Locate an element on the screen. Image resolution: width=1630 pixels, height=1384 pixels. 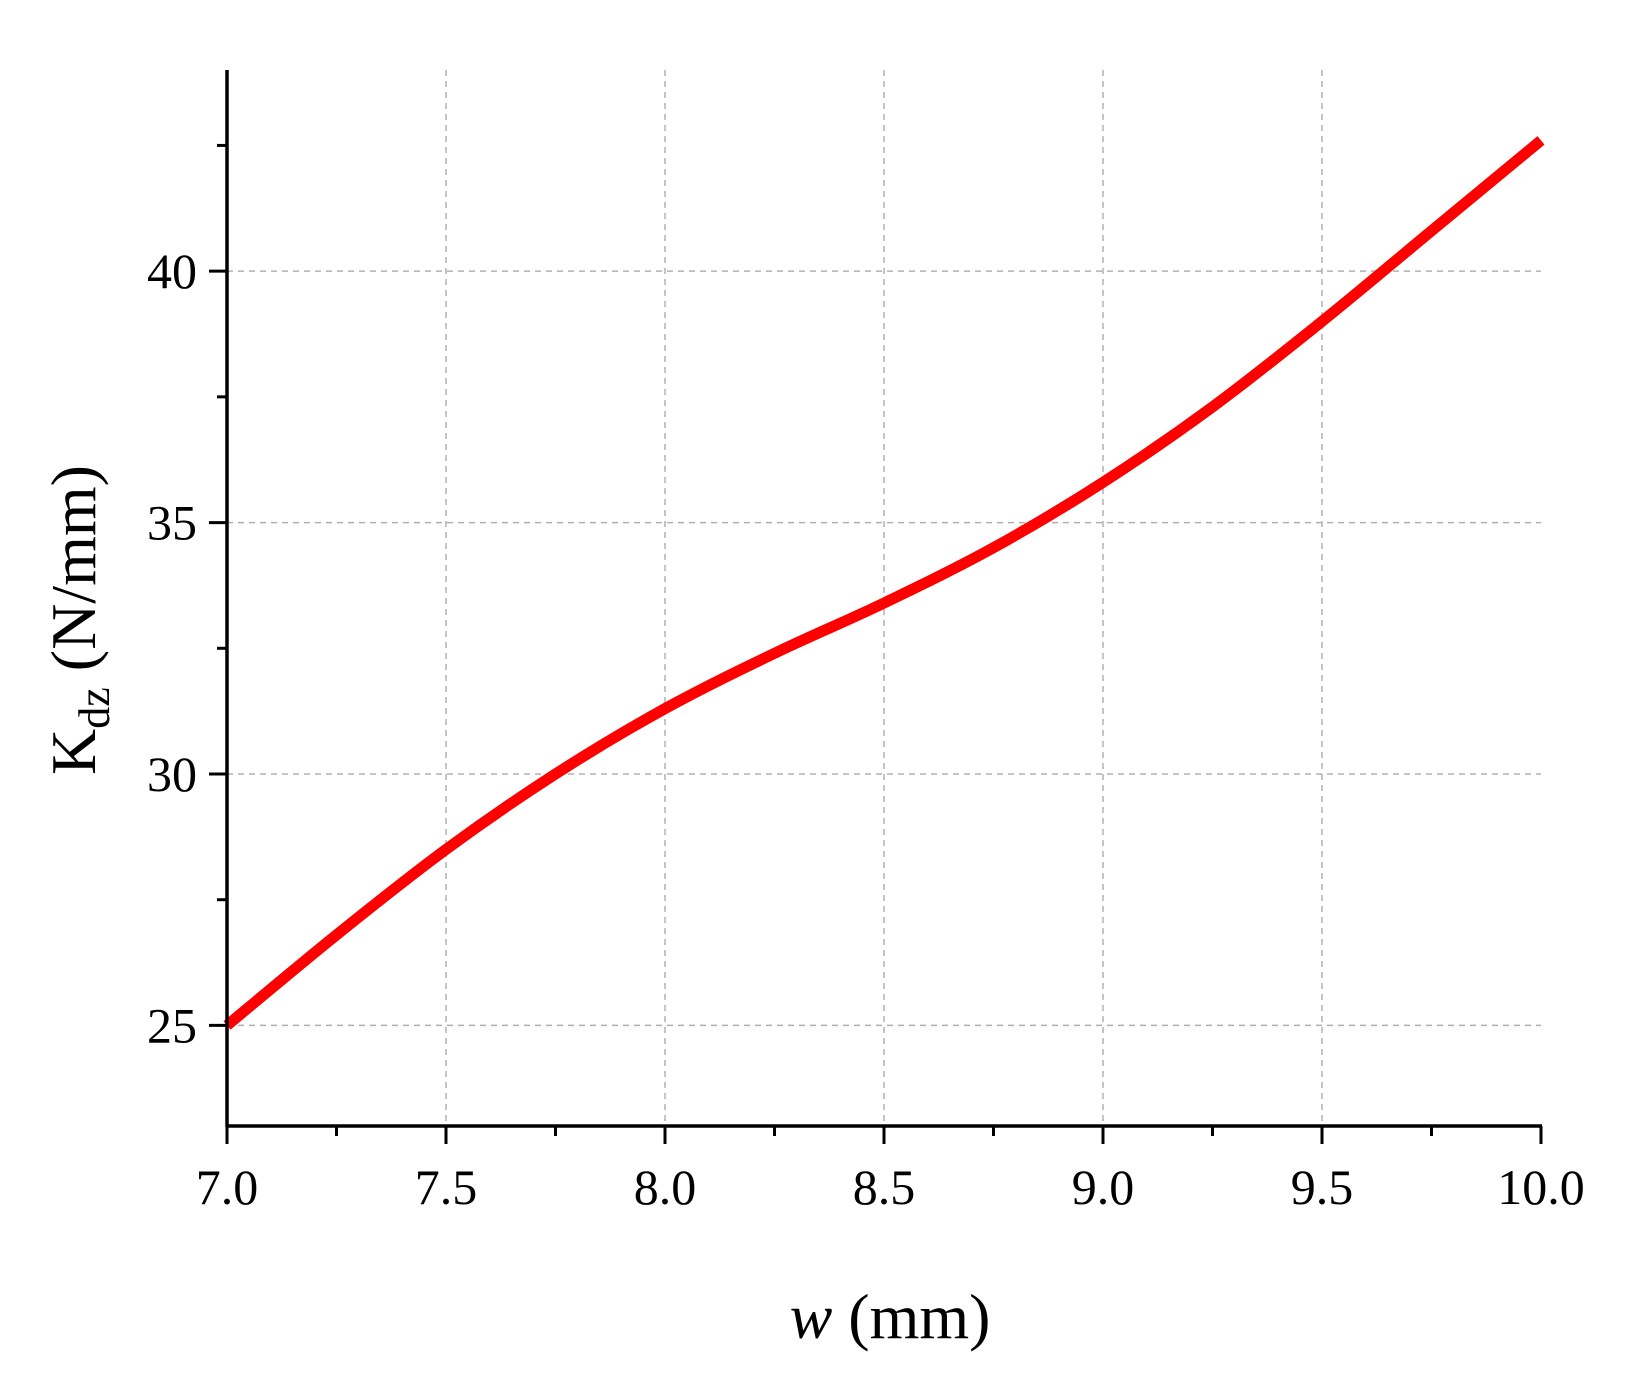
x-tick-label: 9.5 is located at coordinates (1322, 1187).